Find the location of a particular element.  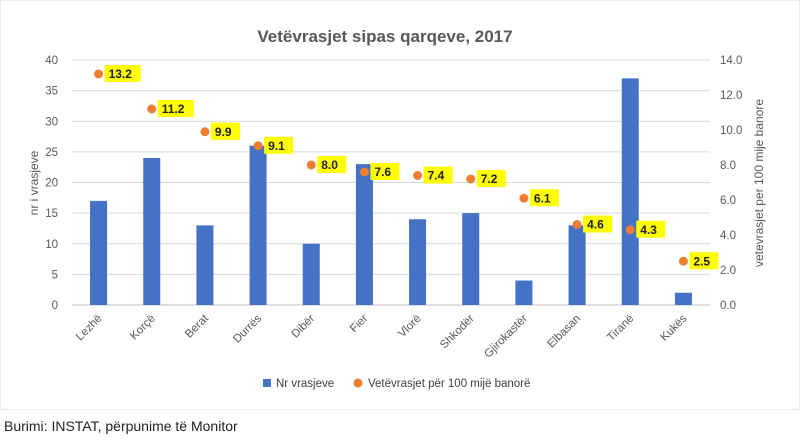

legend-swatch-bars is located at coordinates (267, 383).